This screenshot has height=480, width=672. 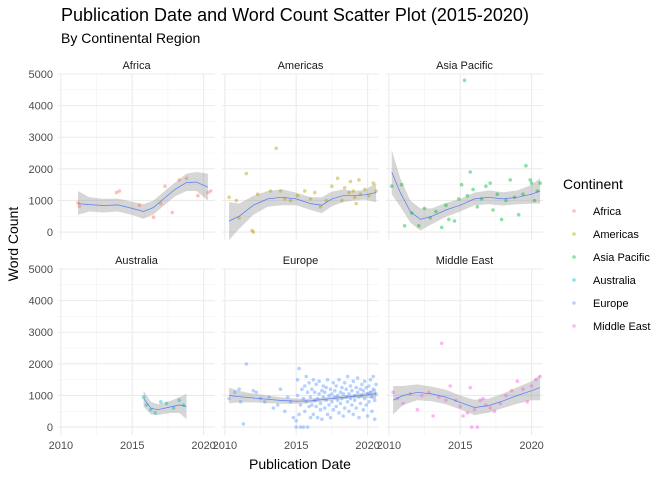 What do you see at coordinates (615, 281) in the screenshot?
I see `legend-label-australia: Australia` at bounding box center [615, 281].